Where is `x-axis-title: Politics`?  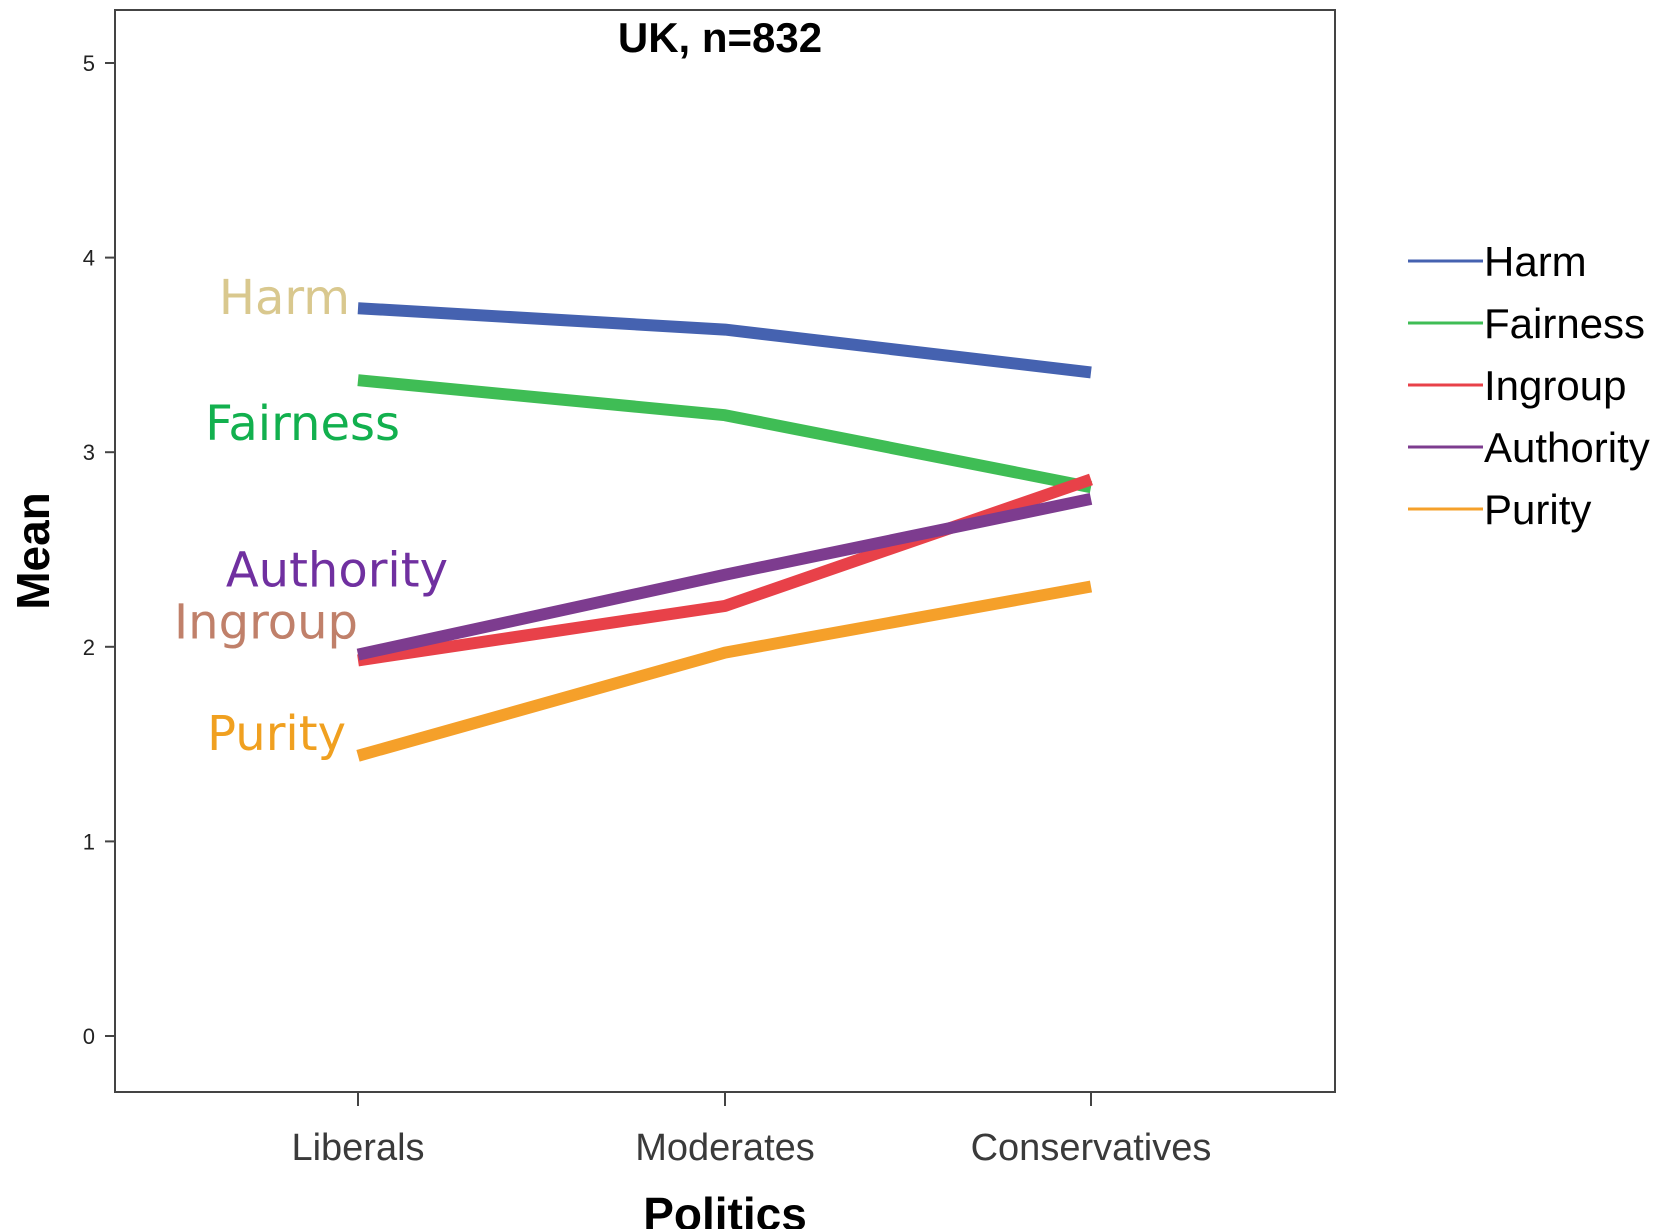 x-axis-title: Politics is located at coordinates (725, 1208).